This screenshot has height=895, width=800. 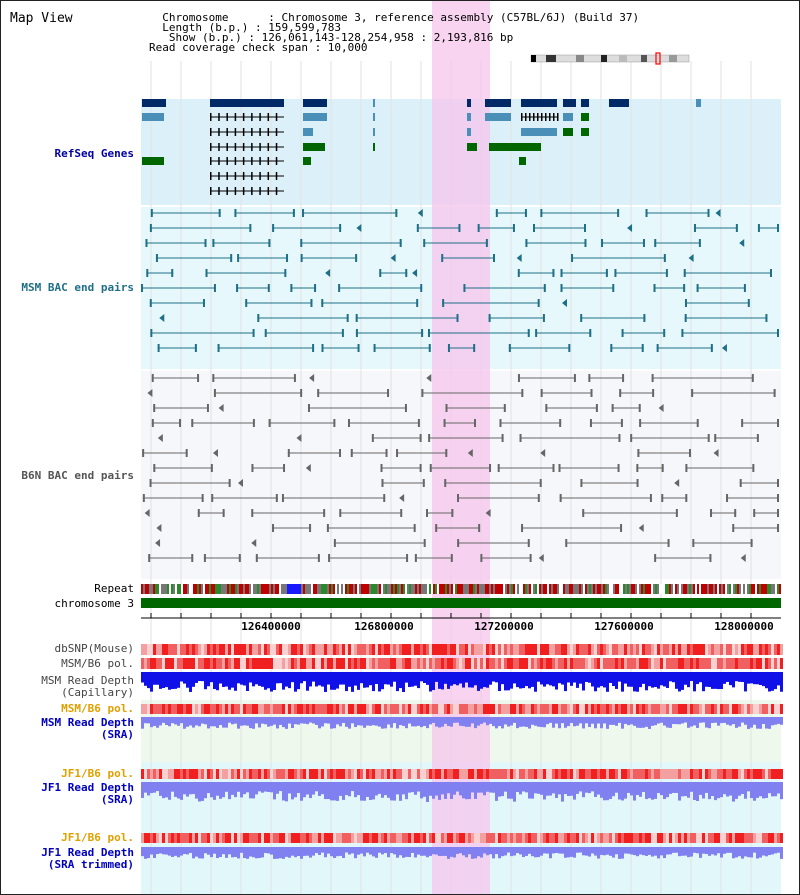 What do you see at coordinates (718, 213) in the screenshot?
I see `msm-bac-orphan-end` at bounding box center [718, 213].